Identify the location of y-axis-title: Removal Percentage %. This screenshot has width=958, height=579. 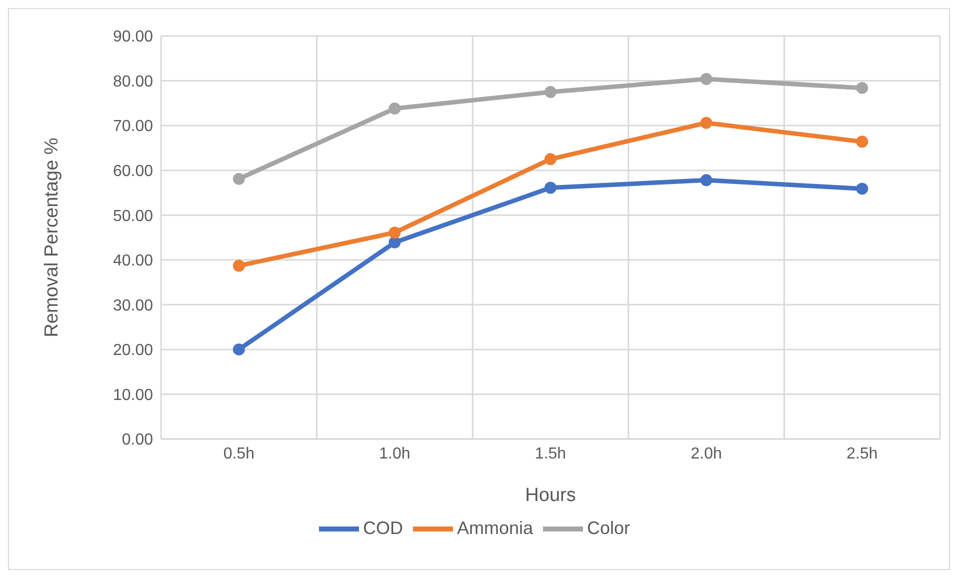
(52, 238).